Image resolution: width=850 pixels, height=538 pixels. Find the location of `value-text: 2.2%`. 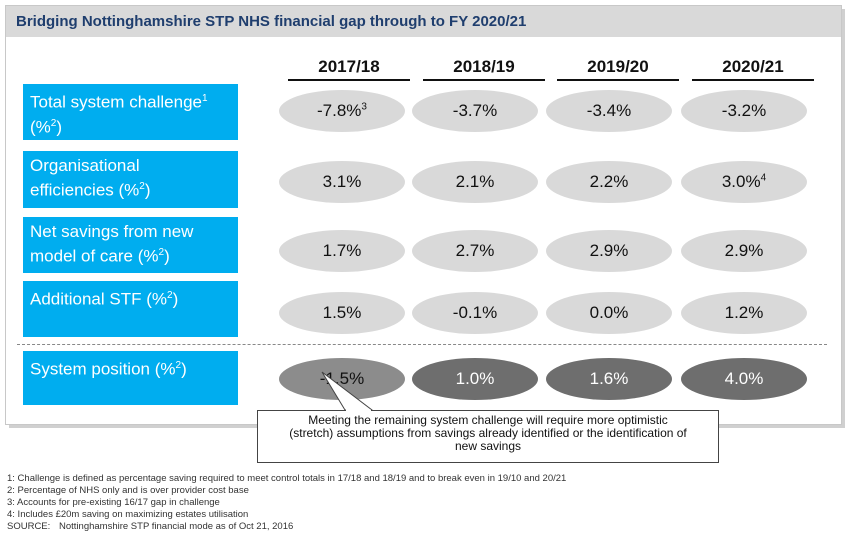

value-text: 2.2% is located at coordinates (609, 181).